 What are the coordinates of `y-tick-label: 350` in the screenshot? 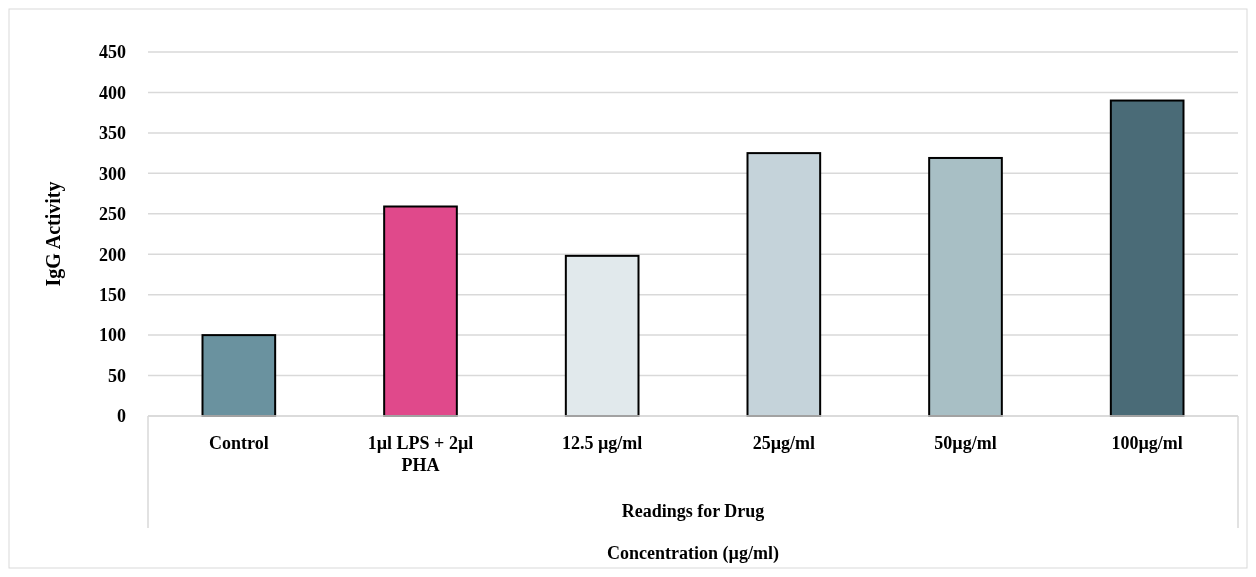 It's located at (112, 133).